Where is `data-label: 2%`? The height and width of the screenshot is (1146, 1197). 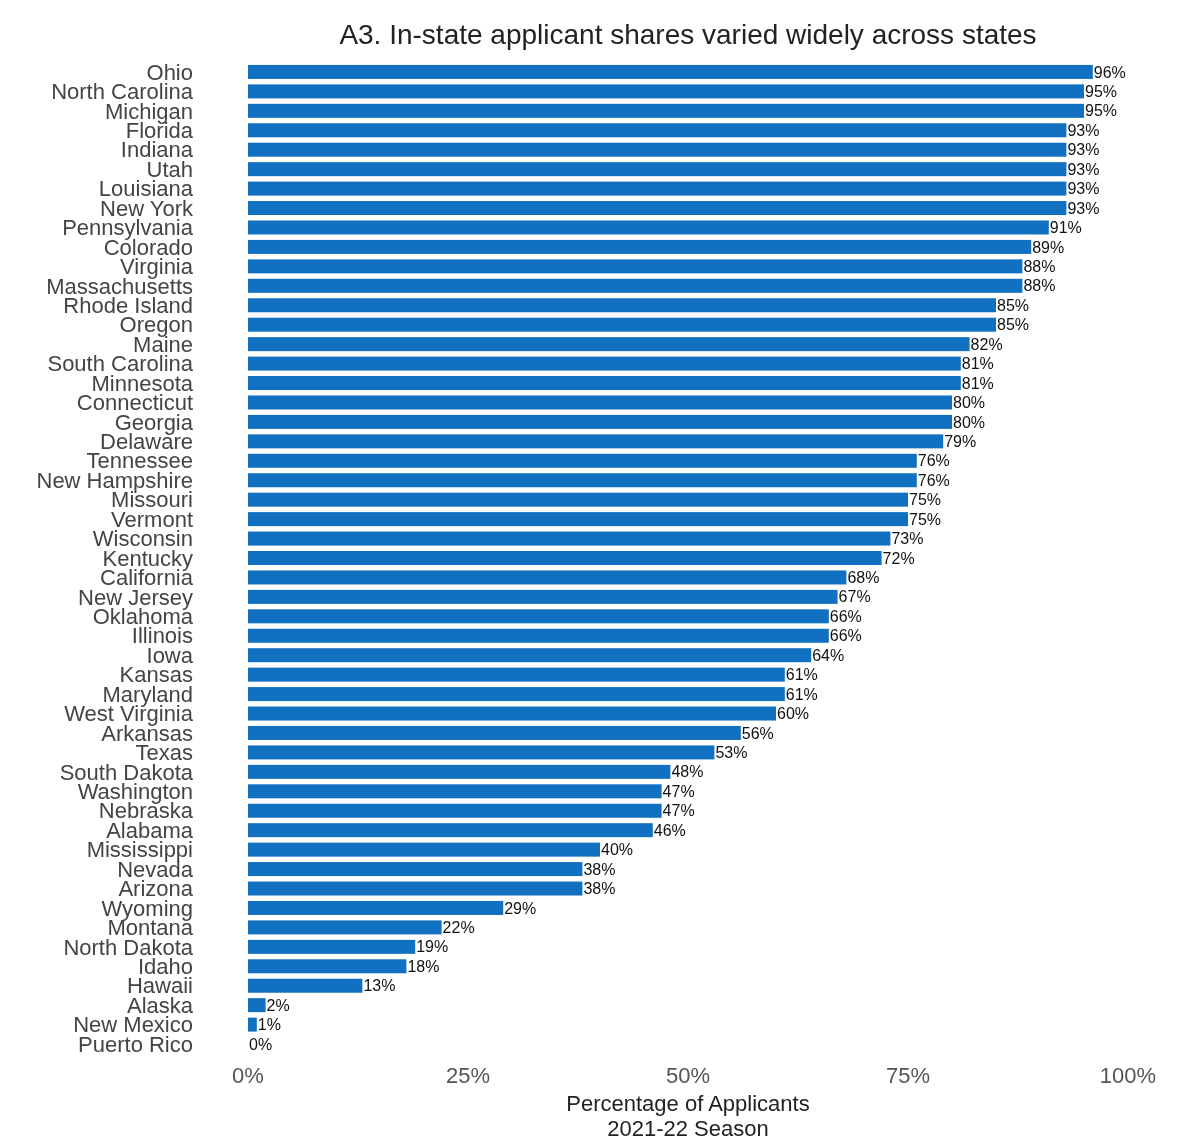
data-label: 2% is located at coordinates (278, 1005).